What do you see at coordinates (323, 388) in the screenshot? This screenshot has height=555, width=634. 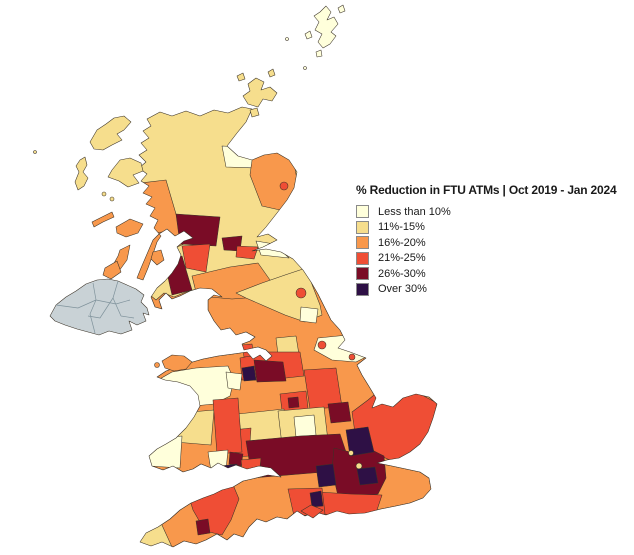 I see `region-sheffield-notts` at bounding box center [323, 388].